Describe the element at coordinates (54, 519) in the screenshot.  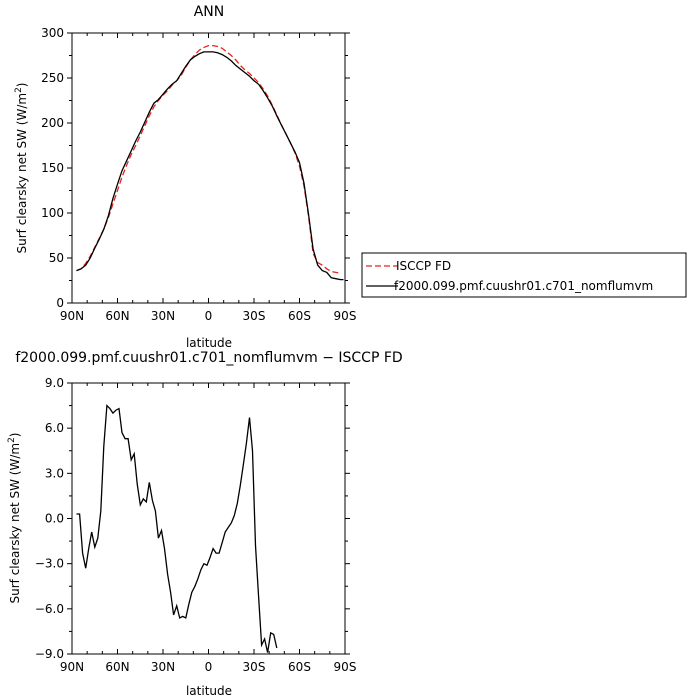
I see `bottom-y-tick-label: 0.0` at that location.